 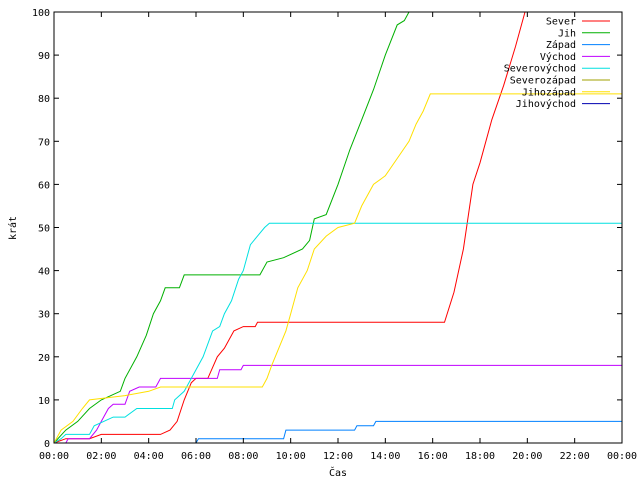 What do you see at coordinates (385, 456) in the screenshot?
I see `x-tick-label: 14:00` at bounding box center [385, 456].